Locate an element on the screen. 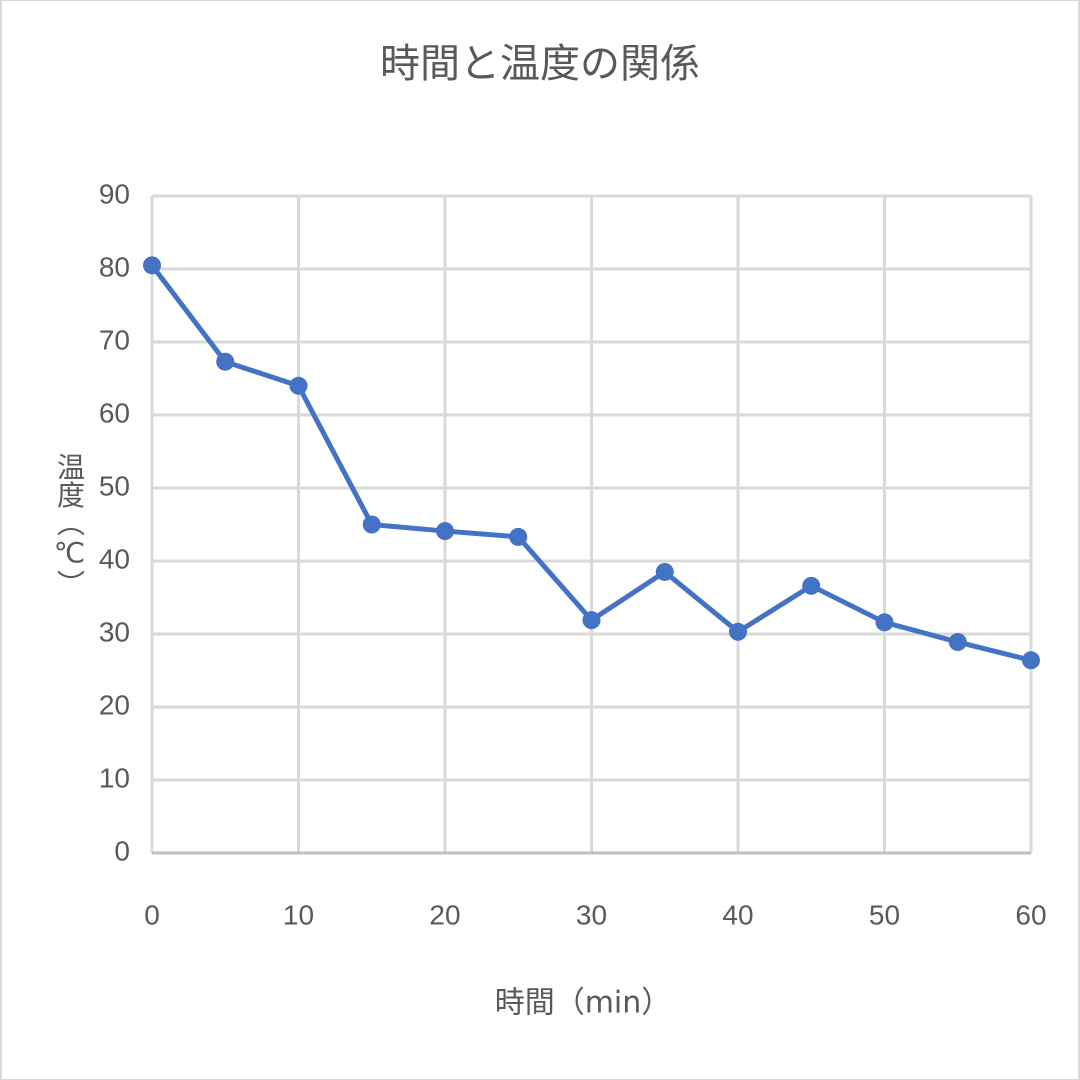 The image size is (1080, 1080). x-tick-label: 30 is located at coordinates (591, 914).